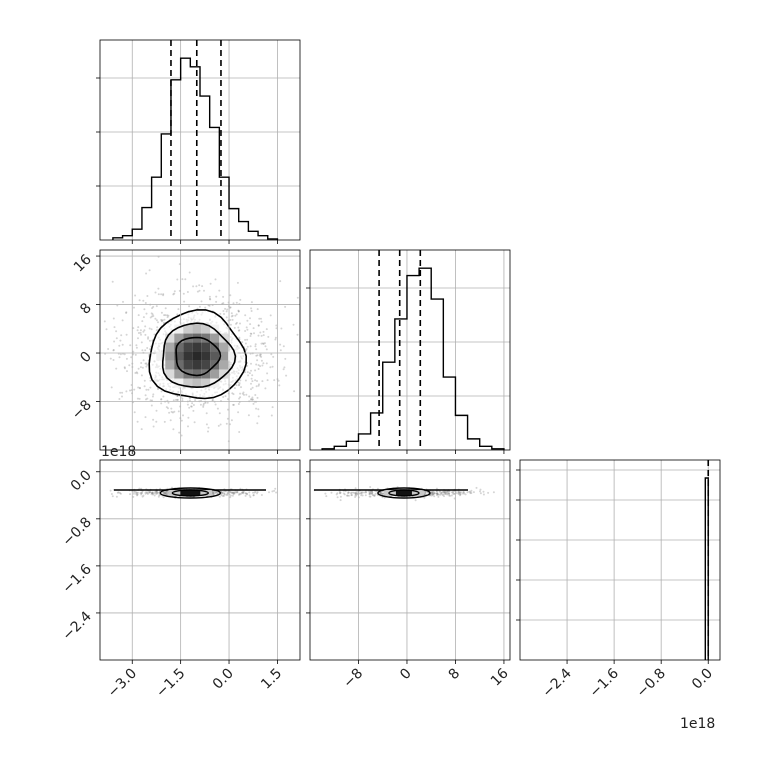 The height and width of the screenshot is (760, 760). I want to click on panel-0-2-xtick-label-1: −1.5, so click(170, 683).